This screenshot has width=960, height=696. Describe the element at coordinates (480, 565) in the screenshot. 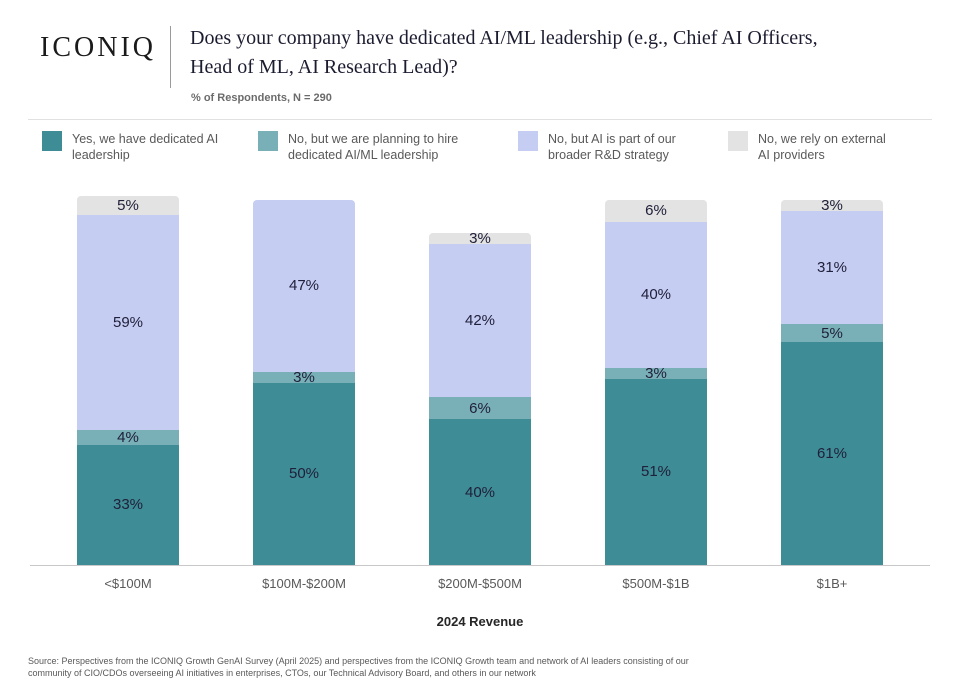

I see `x-axis-line` at that location.